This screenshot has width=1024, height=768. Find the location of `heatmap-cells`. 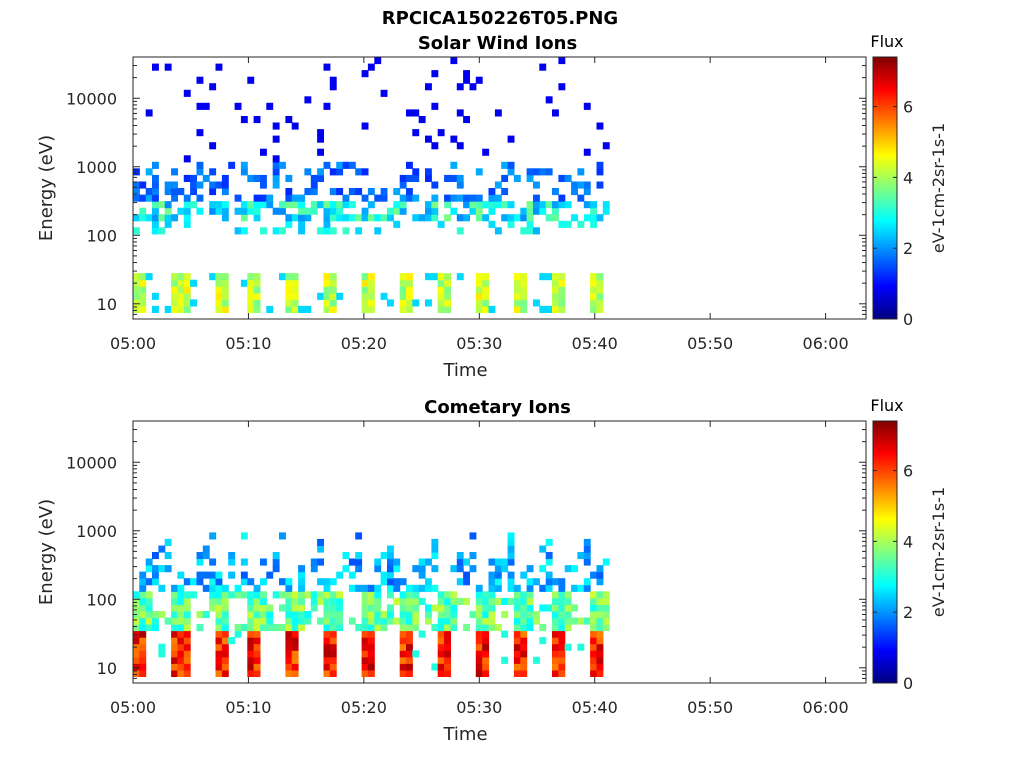

heatmap-cells is located at coordinates (371, 604).